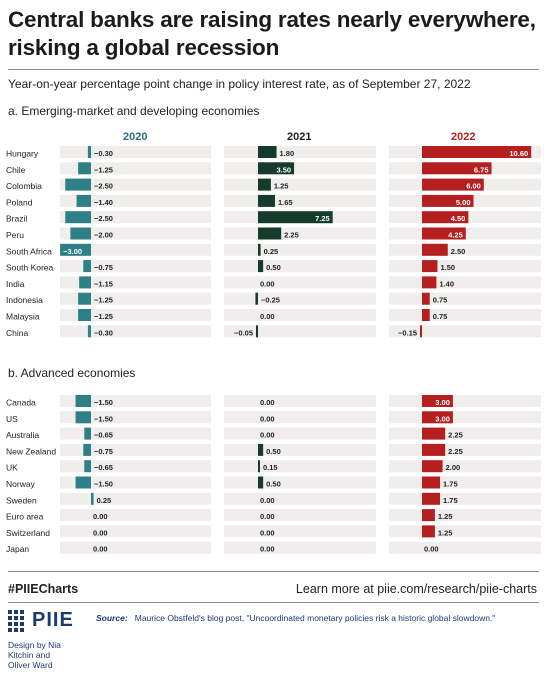 This screenshot has width=547, height=675. Describe the element at coordinates (104, 500) in the screenshot. I see `value-label-2020: 0.25` at that location.